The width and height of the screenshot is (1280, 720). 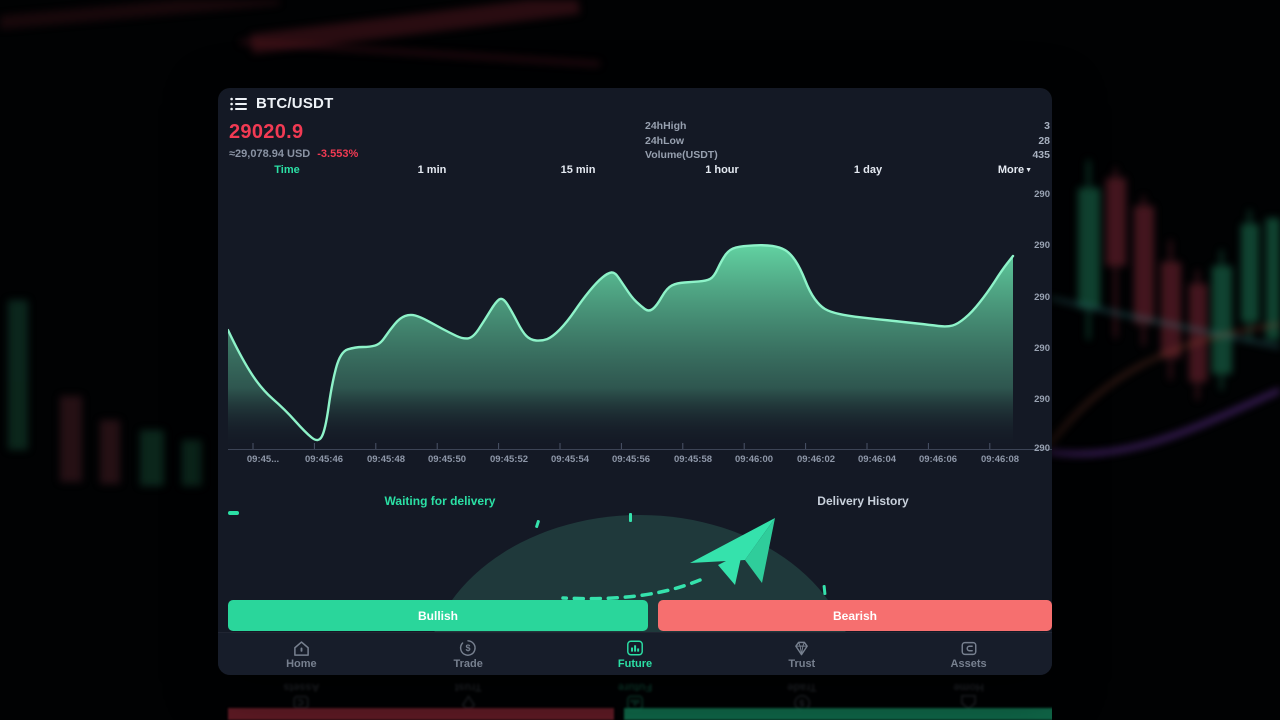 What do you see at coordinates (668, 559) in the screenshot?
I see `paper-plane-icon` at bounding box center [668, 559].